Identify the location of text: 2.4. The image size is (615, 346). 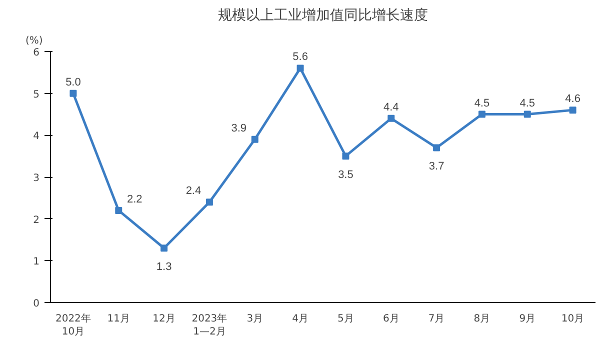
(194, 191).